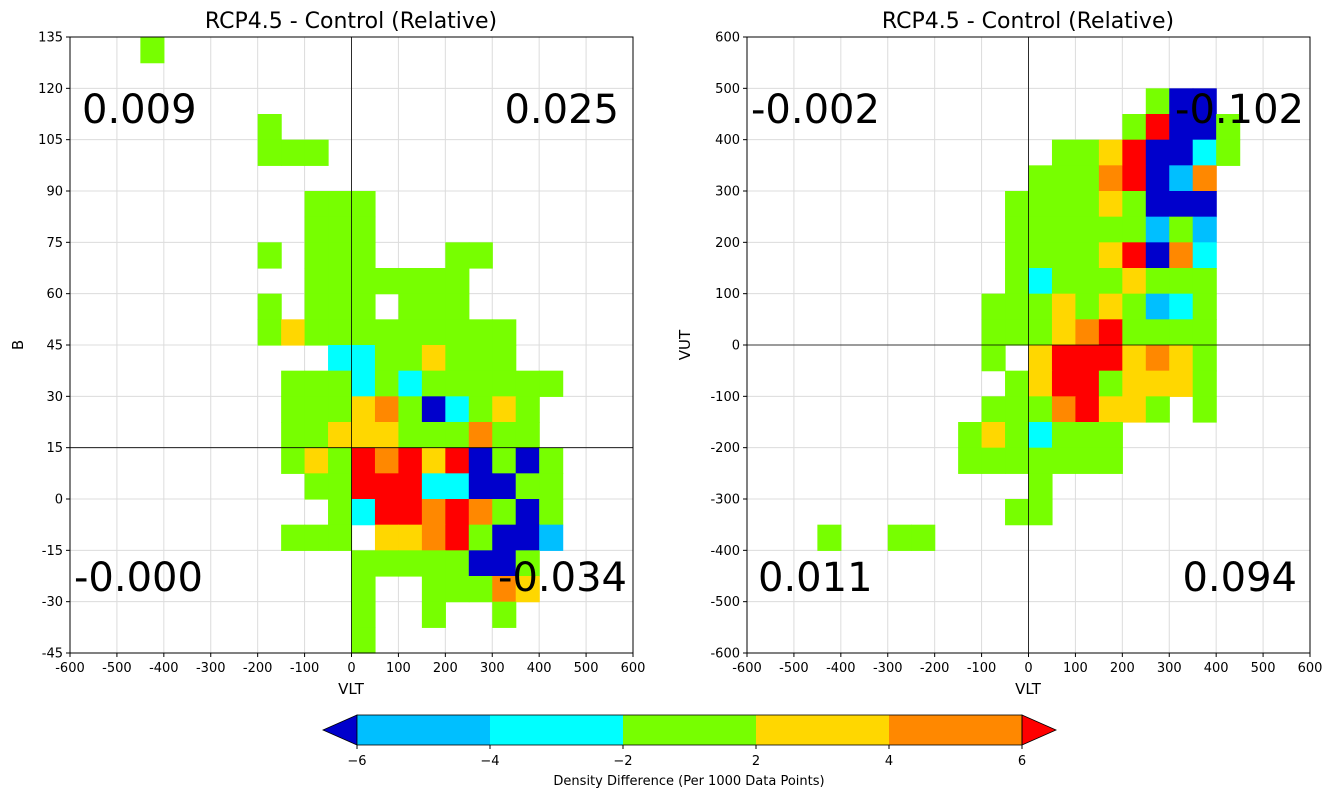 The height and width of the screenshot is (799, 1332). Describe the element at coordinates (1122, 668) in the screenshot. I see `x-tick-label: 200` at that location.